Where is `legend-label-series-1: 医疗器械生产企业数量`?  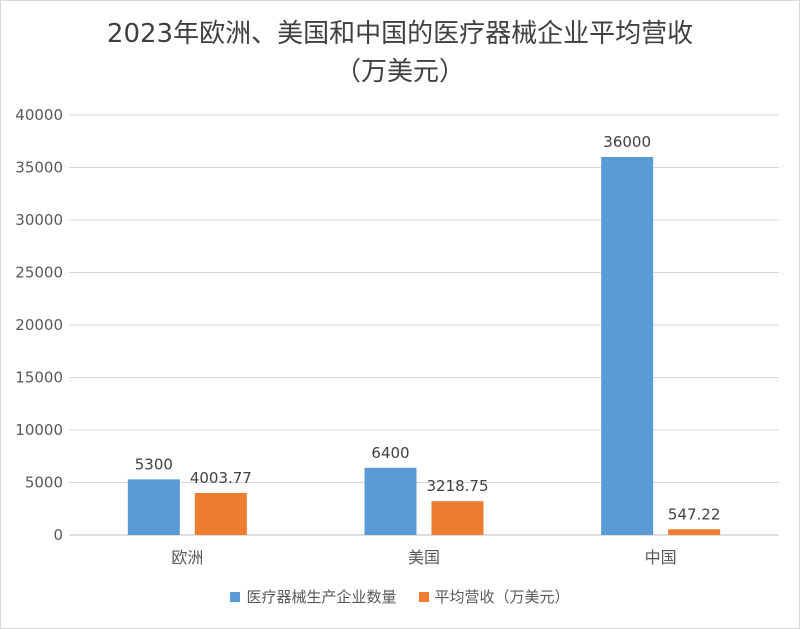
legend-label-series-1: 医疗器械生产企业数量 is located at coordinates (321, 597).